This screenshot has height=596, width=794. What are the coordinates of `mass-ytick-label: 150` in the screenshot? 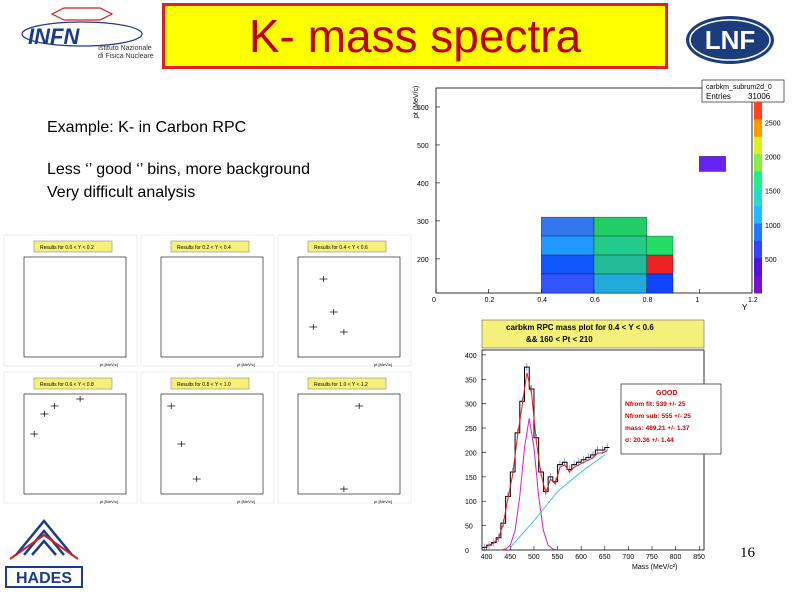 It's located at (471, 478).